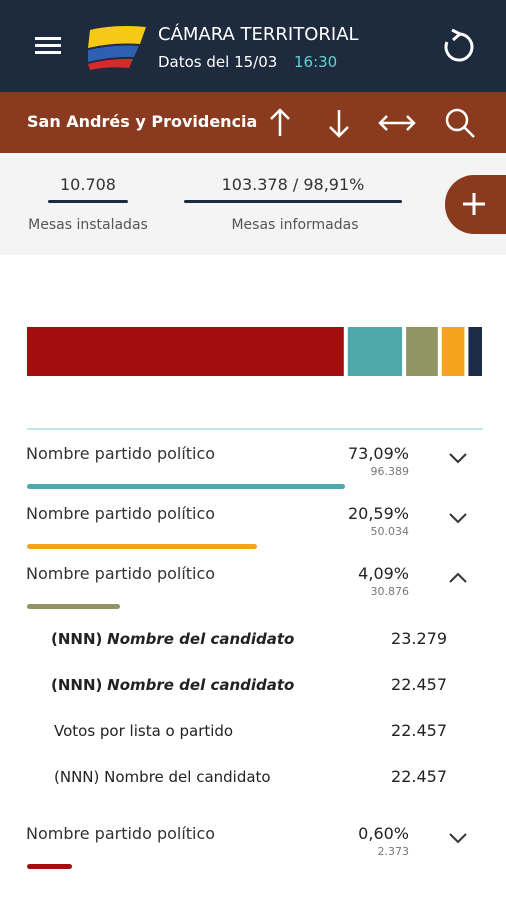  I want to click on party-percent: 20,59%, so click(378, 513).